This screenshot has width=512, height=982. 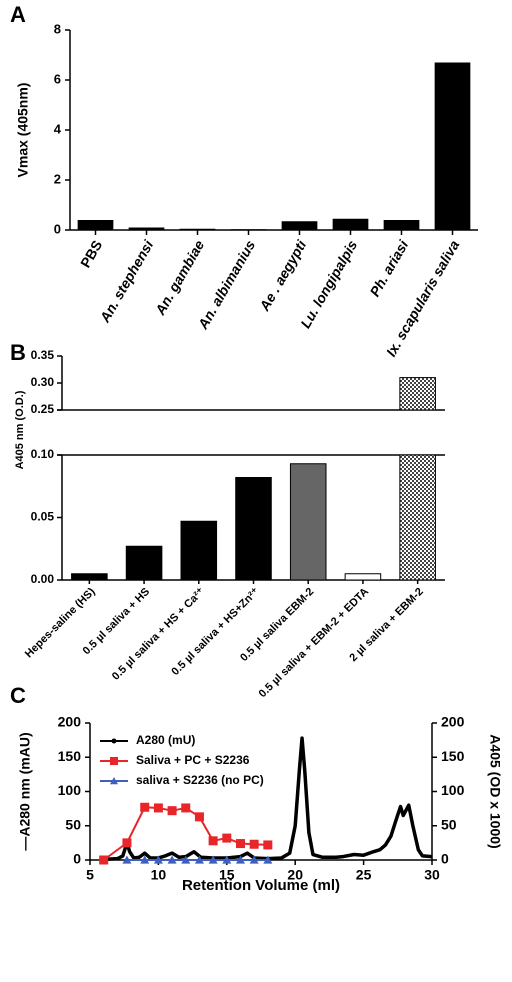 What do you see at coordinates (43, 382) in the screenshot?
I see `y-tick-label: 0.30` at bounding box center [43, 382].